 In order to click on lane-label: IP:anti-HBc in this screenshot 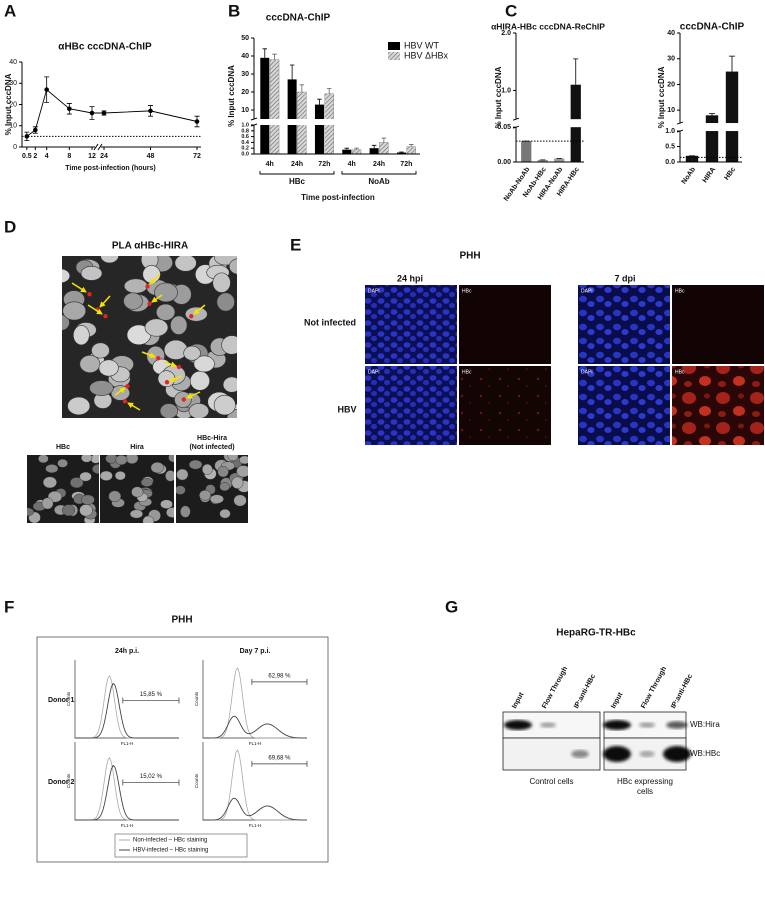, I will do `click(585, 691)`.